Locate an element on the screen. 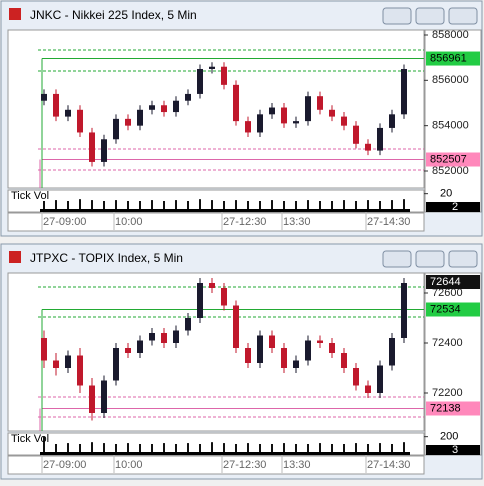 The width and height of the screenshot is (484, 486). volume-scale-label: 20 is located at coordinates (446, 194).